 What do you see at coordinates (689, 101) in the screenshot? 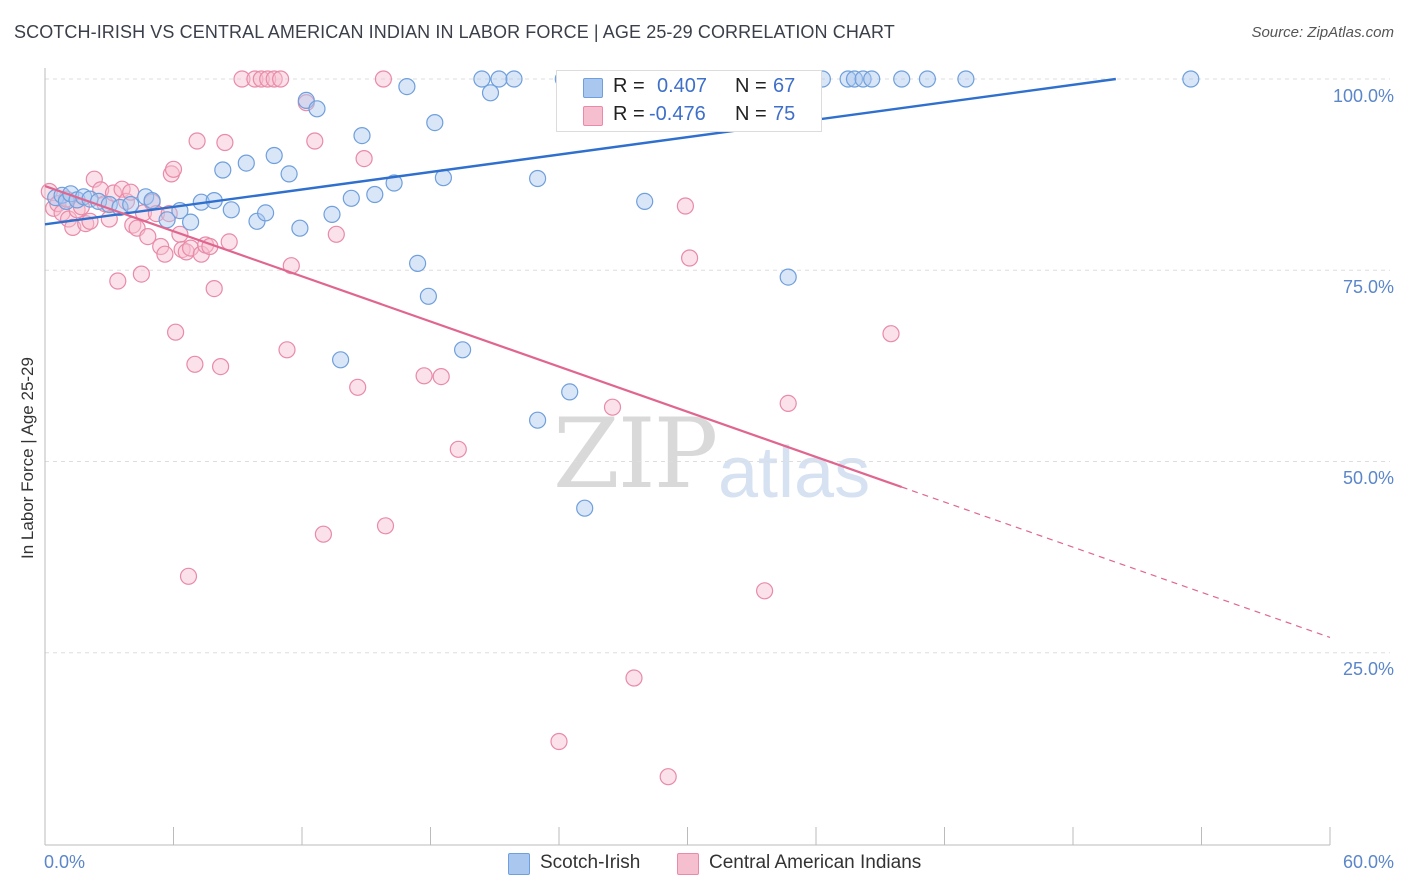
I see `correlation-legend: R = 0.407 N = 67 R = -0.476 N = 75` at bounding box center [689, 101].